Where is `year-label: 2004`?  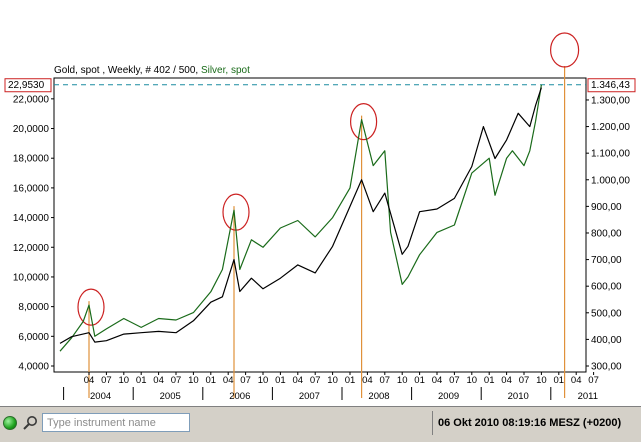
year-label: 2004 is located at coordinates (100, 396).